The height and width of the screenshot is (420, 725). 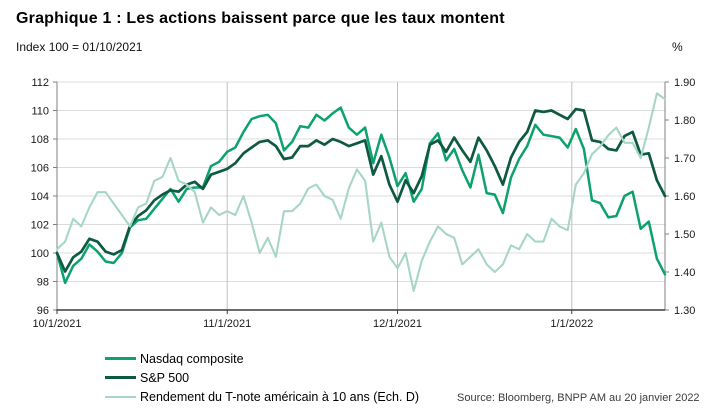 I want to click on right-tick-label: 1.40, so click(x=684, y=273).